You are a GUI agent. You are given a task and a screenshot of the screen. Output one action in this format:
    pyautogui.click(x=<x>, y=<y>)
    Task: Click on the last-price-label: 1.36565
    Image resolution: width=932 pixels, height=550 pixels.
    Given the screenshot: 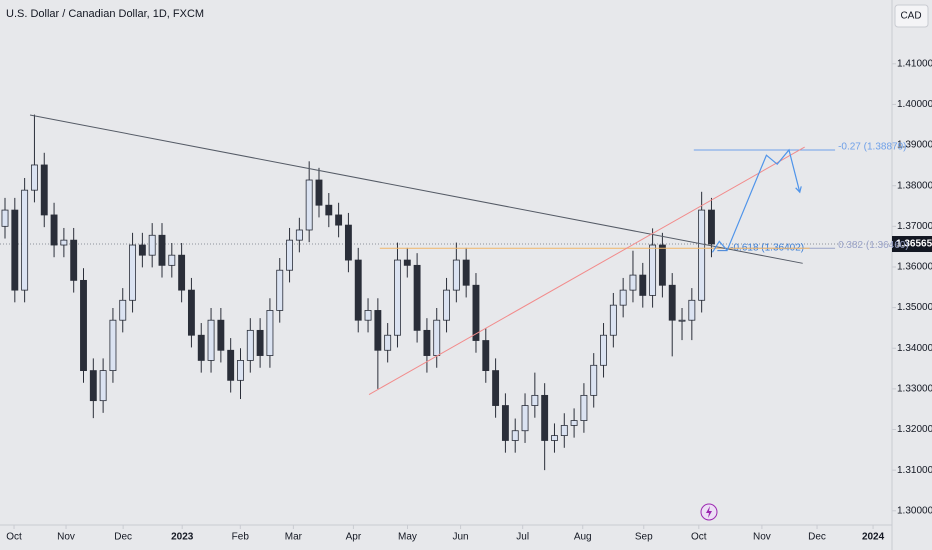 What is the action you would take?
    pyautogui.click(x=914, y=244)
    